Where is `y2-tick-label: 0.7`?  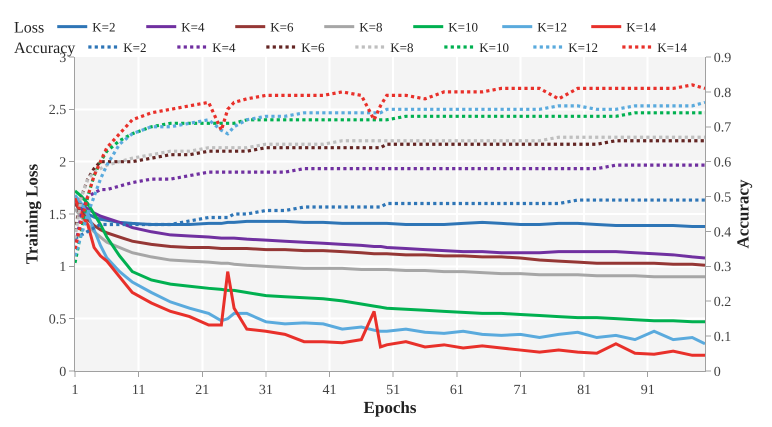
y2-tick-label: 0.7 is located at coordinates (723, 128).